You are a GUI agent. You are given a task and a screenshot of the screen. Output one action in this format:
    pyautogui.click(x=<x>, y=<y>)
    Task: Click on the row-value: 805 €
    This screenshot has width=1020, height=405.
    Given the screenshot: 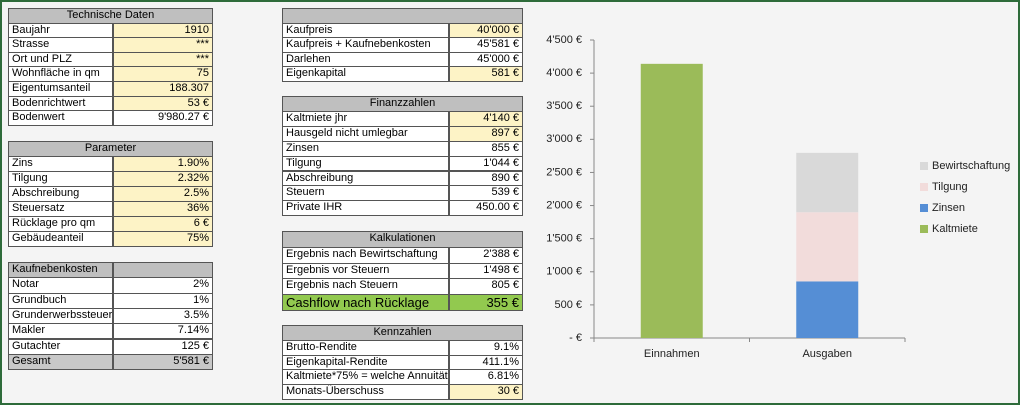 What is the action you would take?
    pyautogui.click(x=486, y=287)
    